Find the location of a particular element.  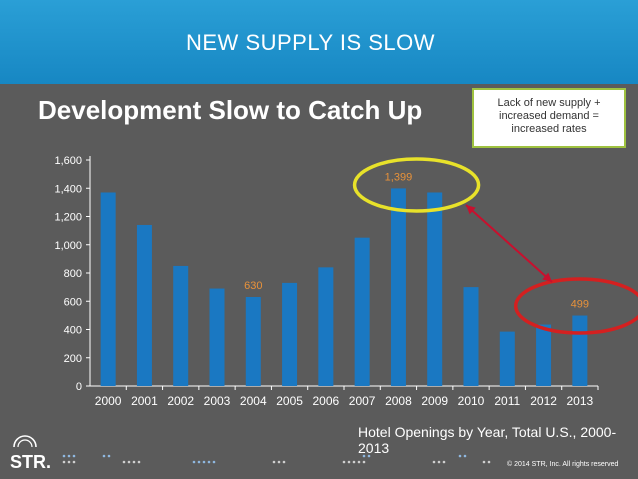

bar-2010 is located at coordinates (471, 336).